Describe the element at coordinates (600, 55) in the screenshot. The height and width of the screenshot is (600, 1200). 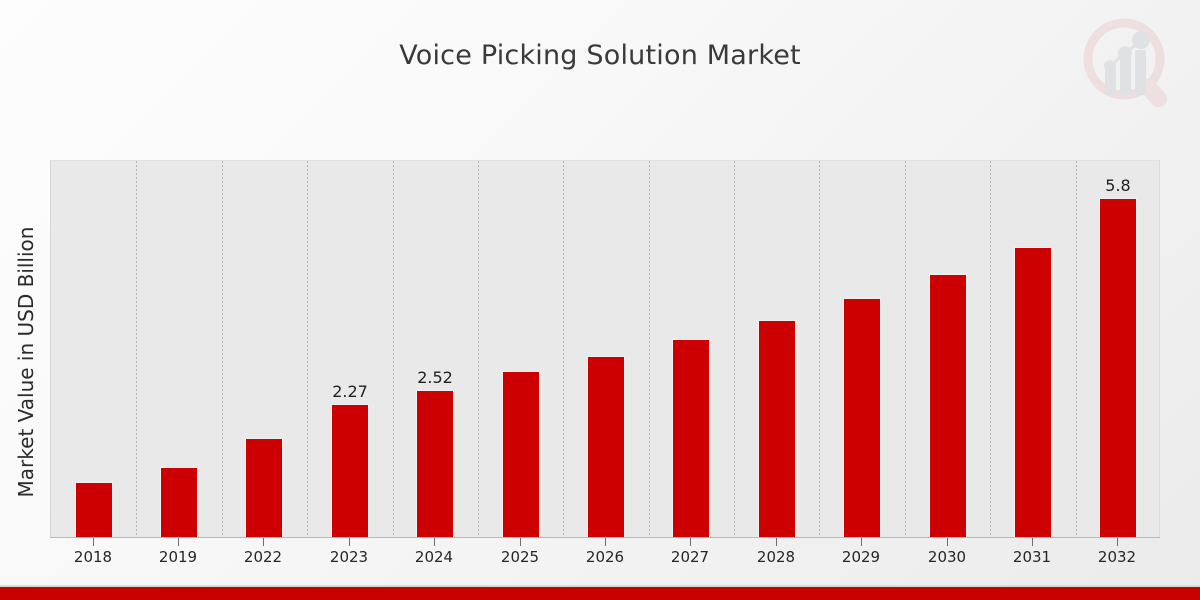
I see `page-title: Voice Picking Solution Market` at that location.